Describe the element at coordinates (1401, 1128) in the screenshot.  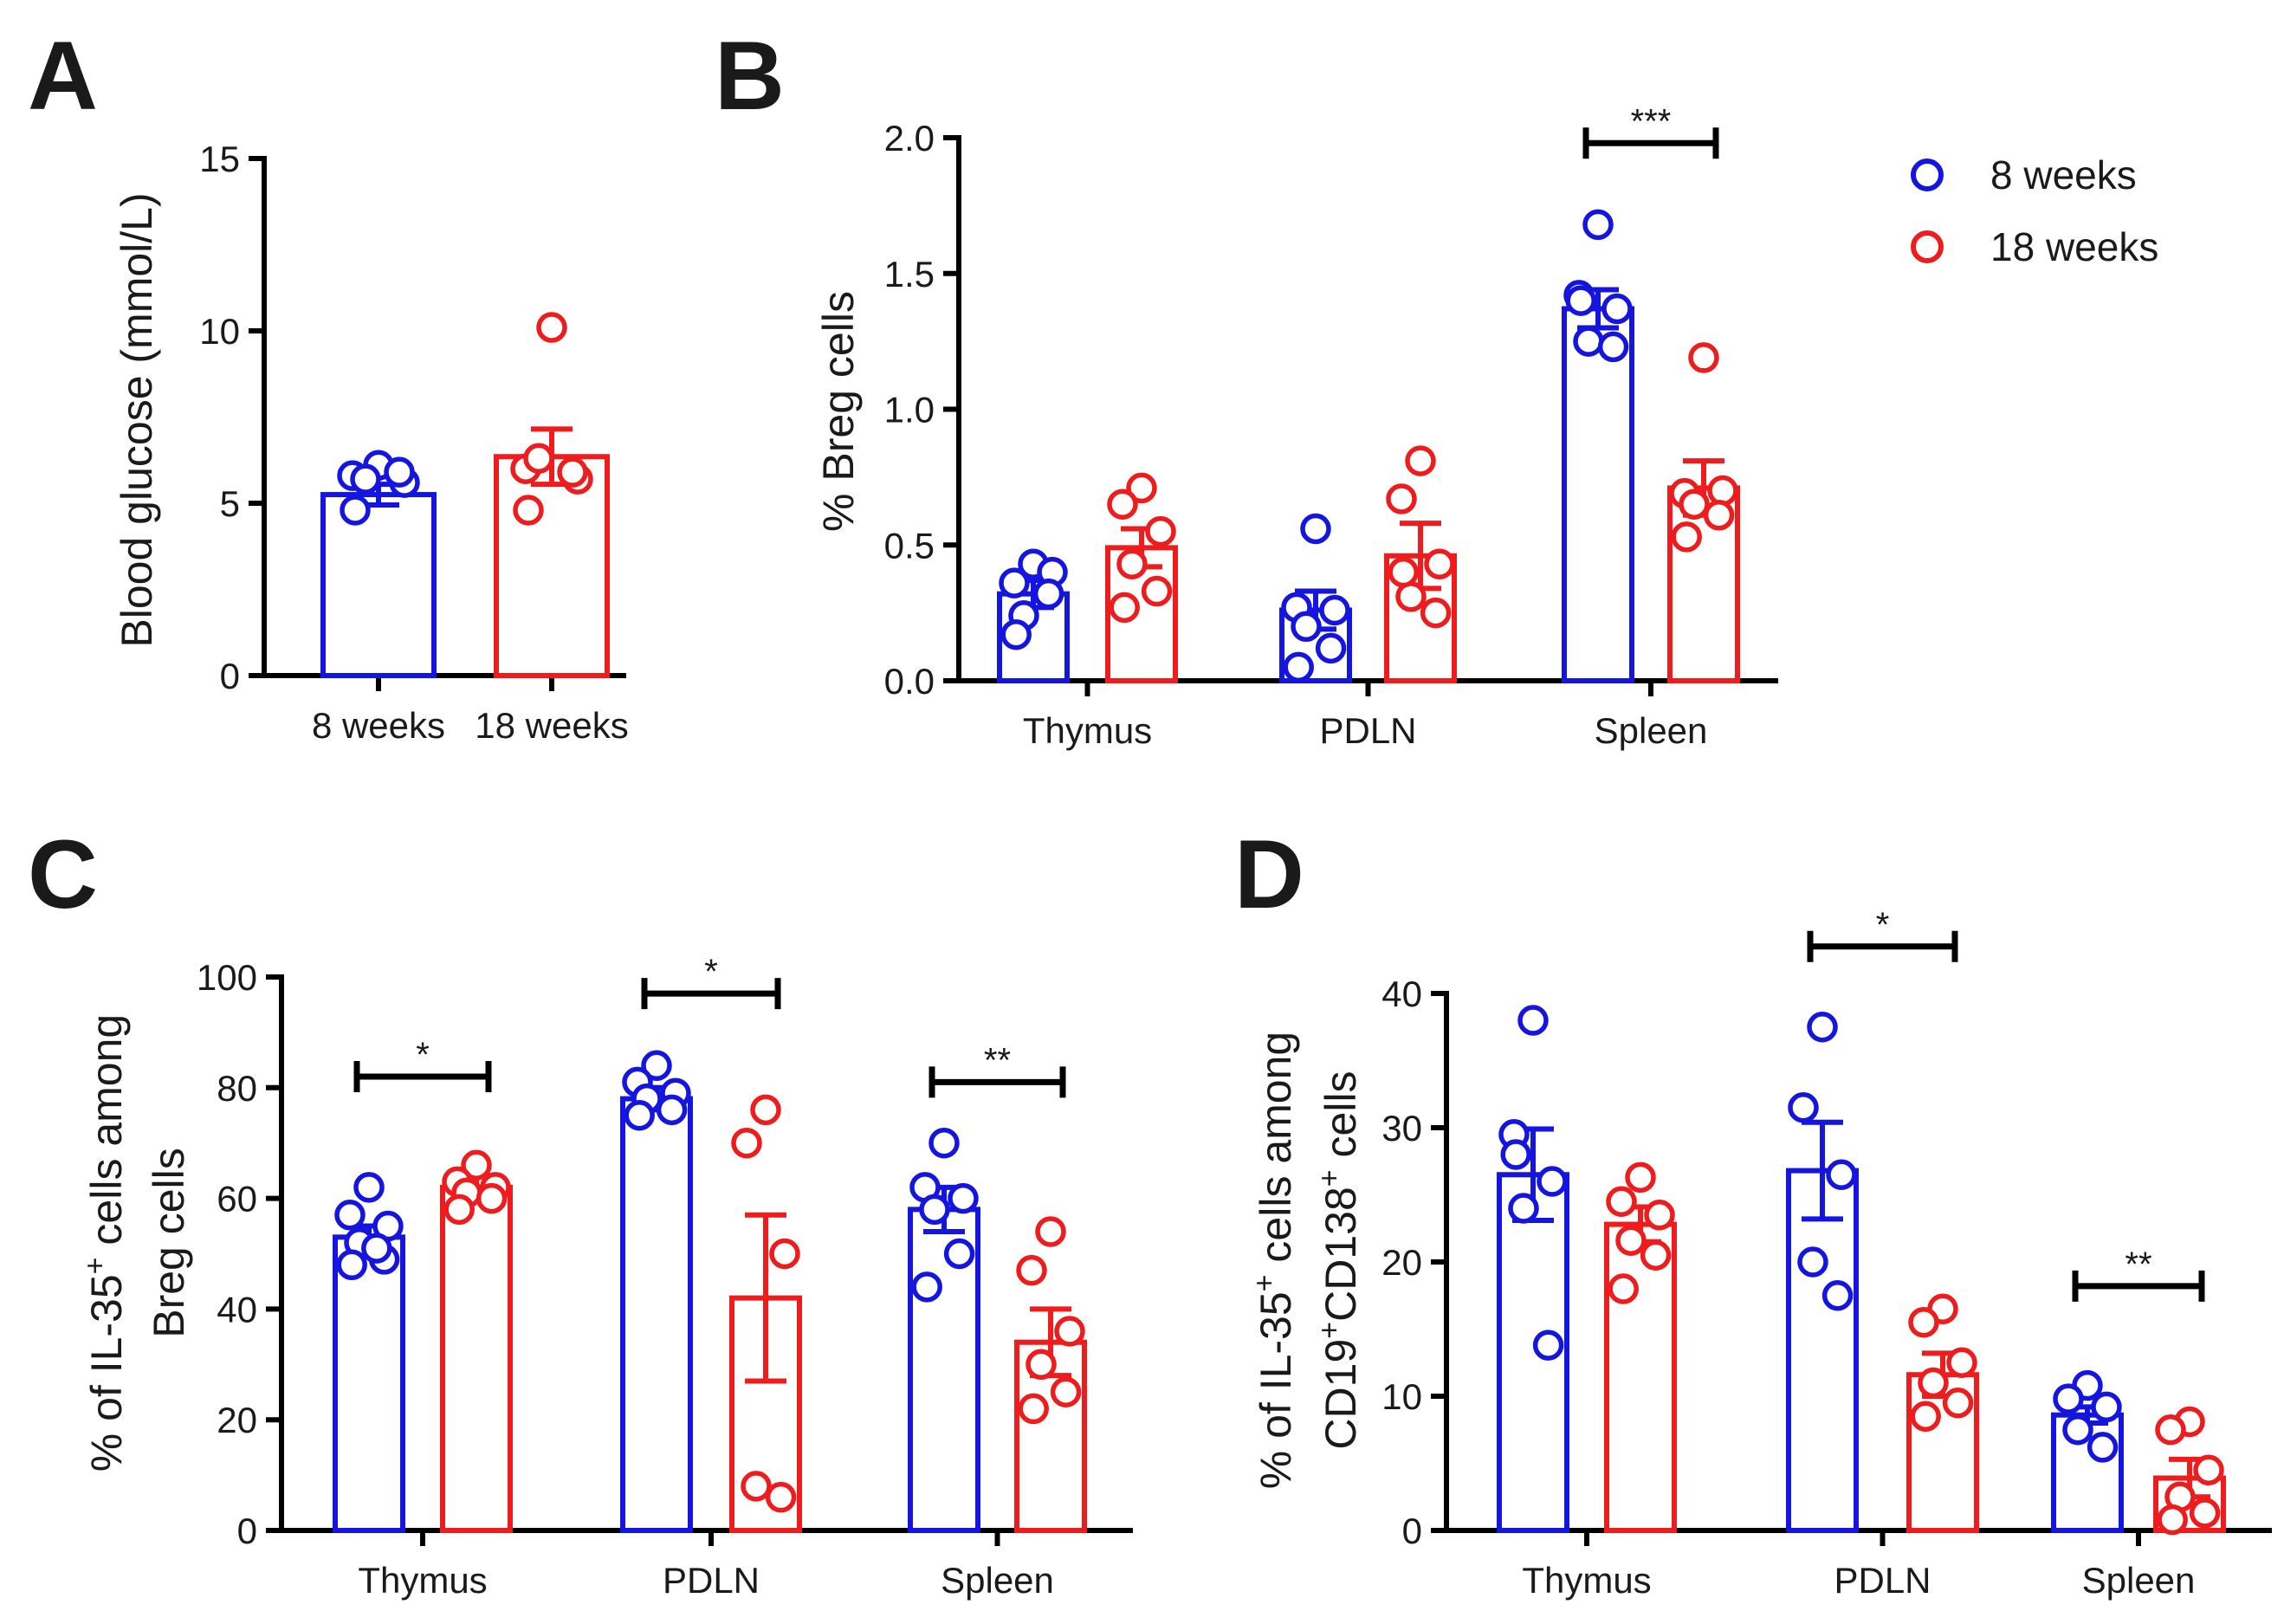
I see `panel-d-y-tick-label: 30` at that location.